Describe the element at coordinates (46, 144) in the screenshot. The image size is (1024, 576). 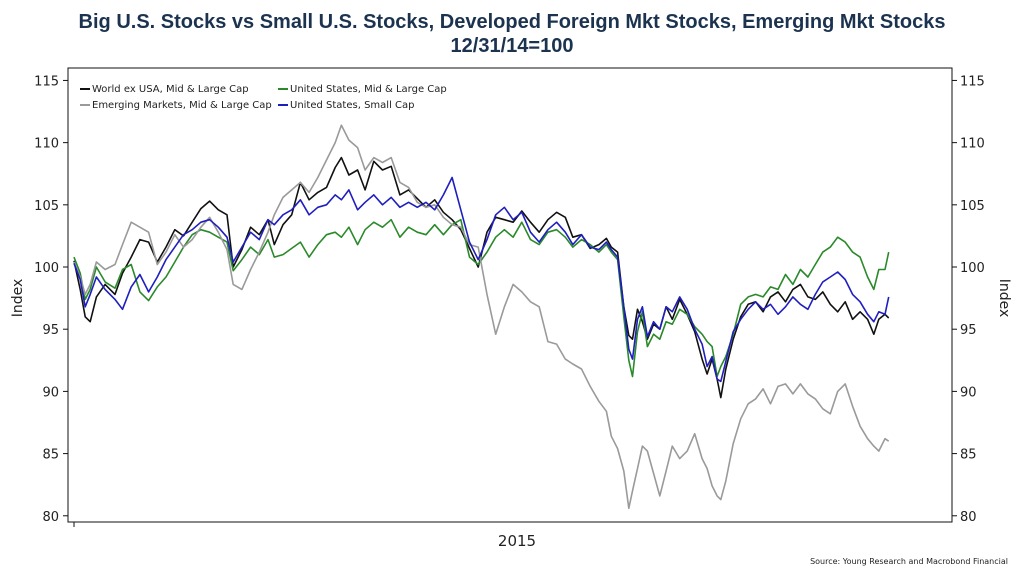
I see `y-tick-label-left: 110` at that location.